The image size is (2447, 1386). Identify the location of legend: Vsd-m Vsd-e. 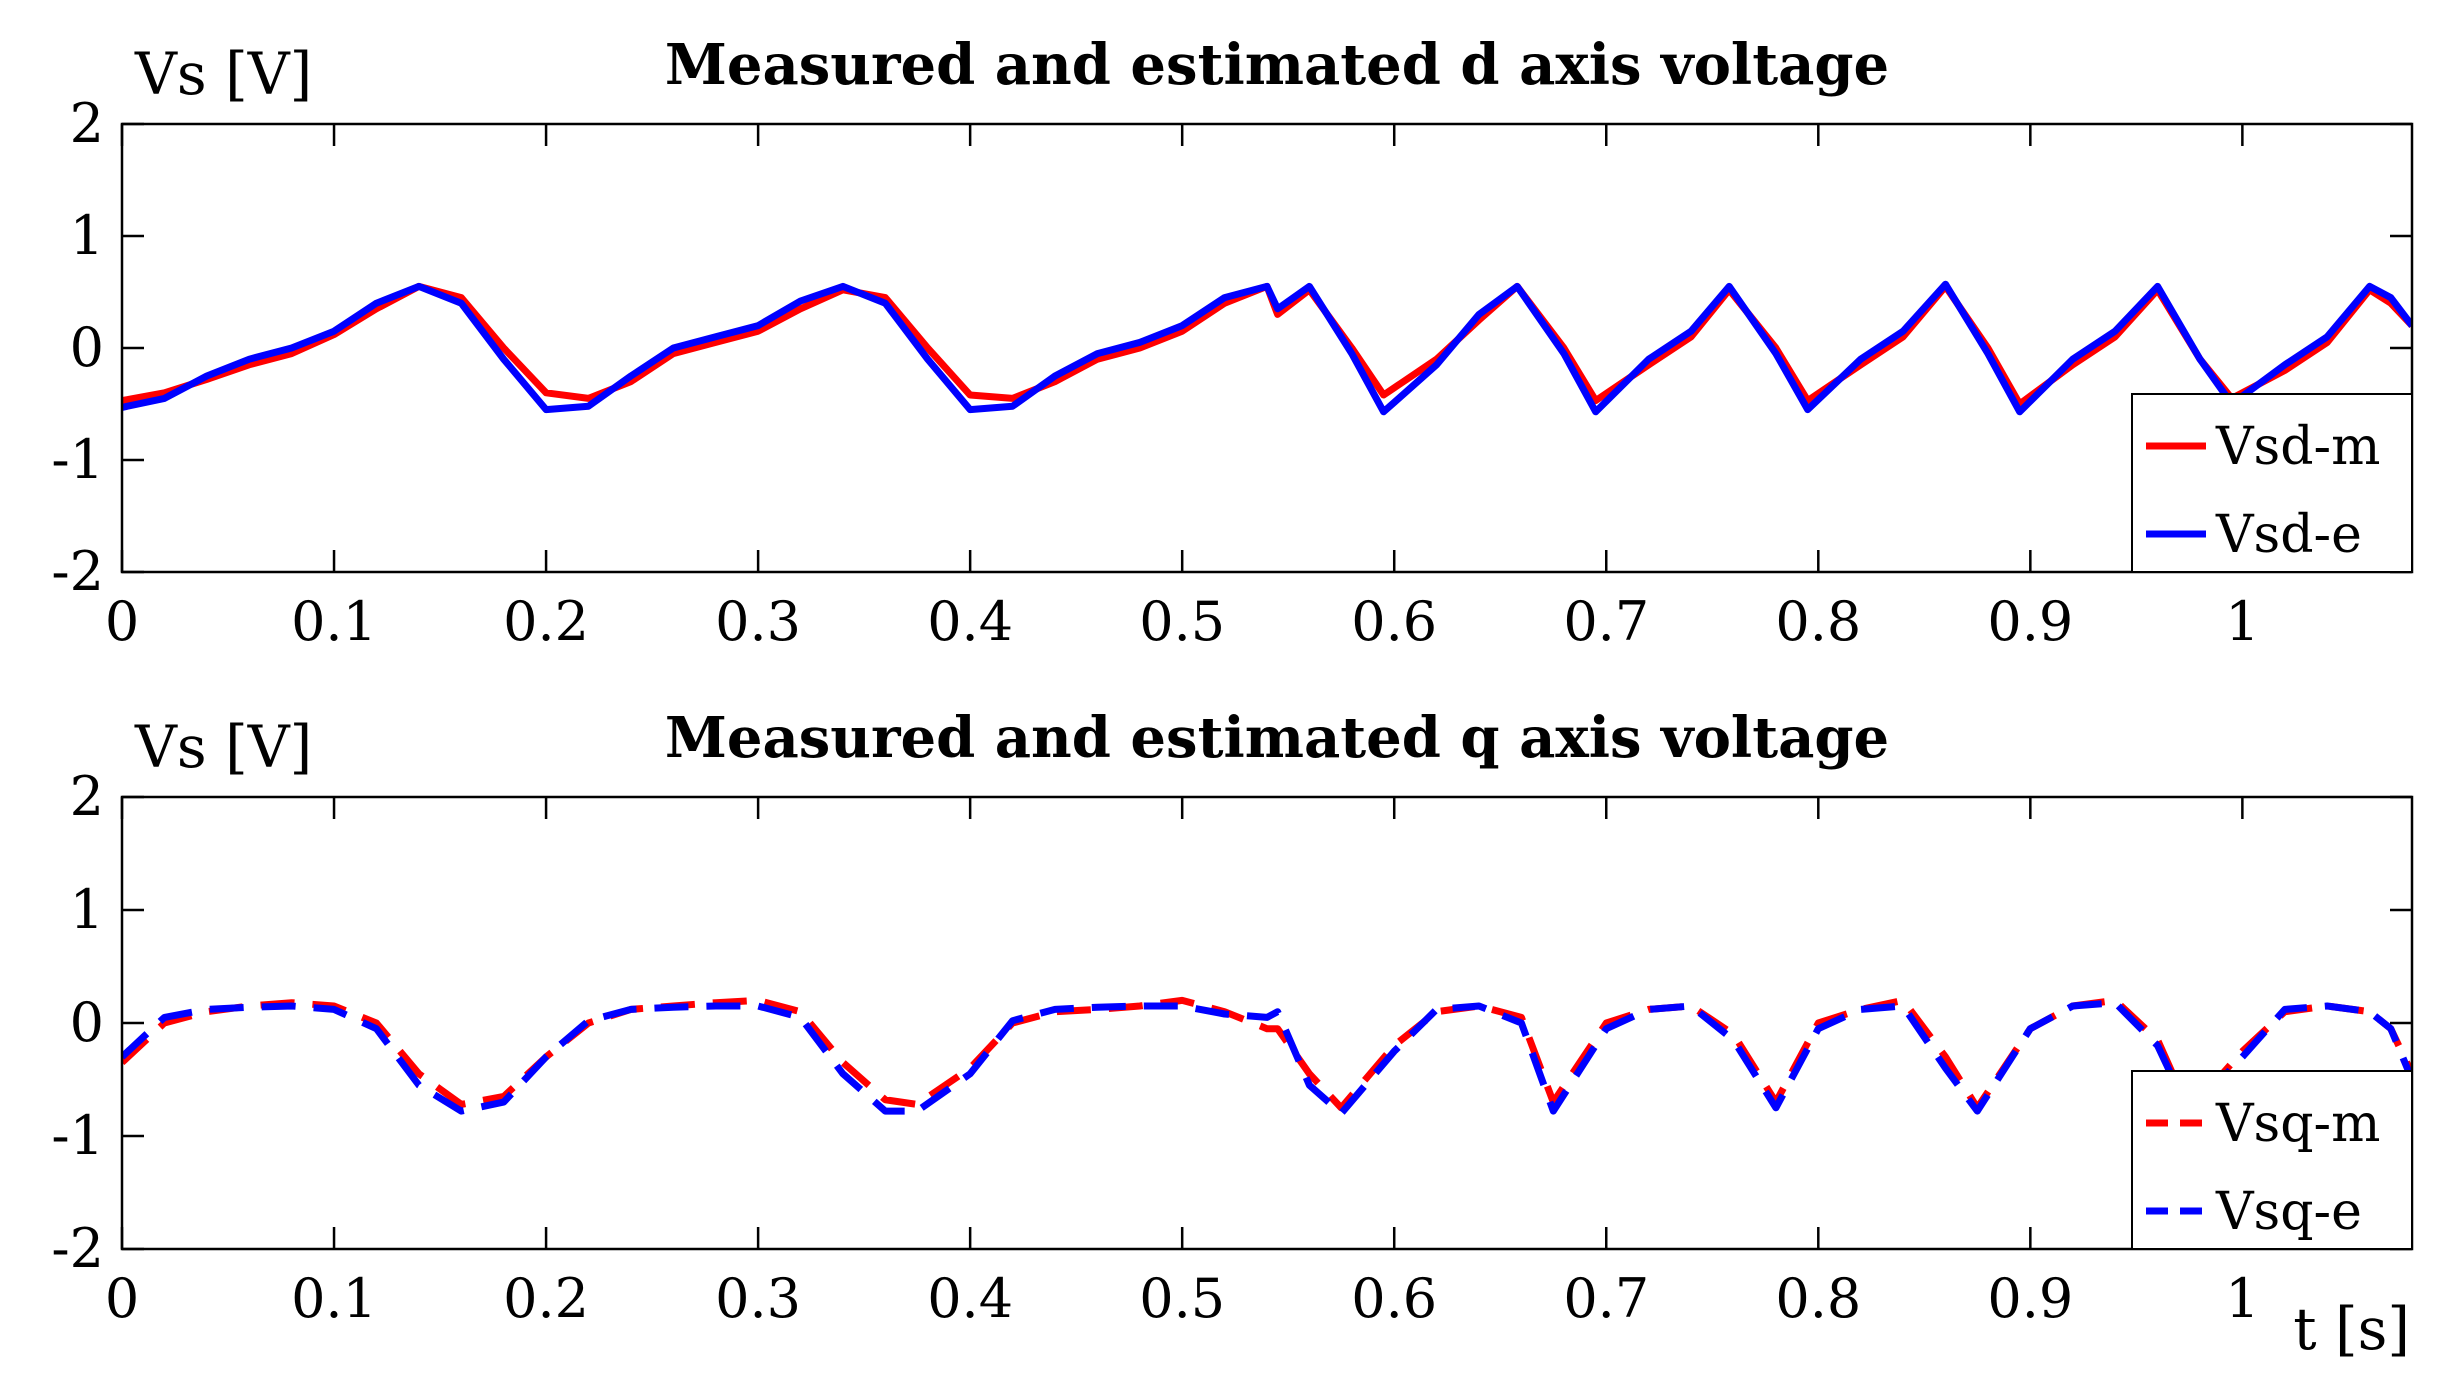
(2272, 483).